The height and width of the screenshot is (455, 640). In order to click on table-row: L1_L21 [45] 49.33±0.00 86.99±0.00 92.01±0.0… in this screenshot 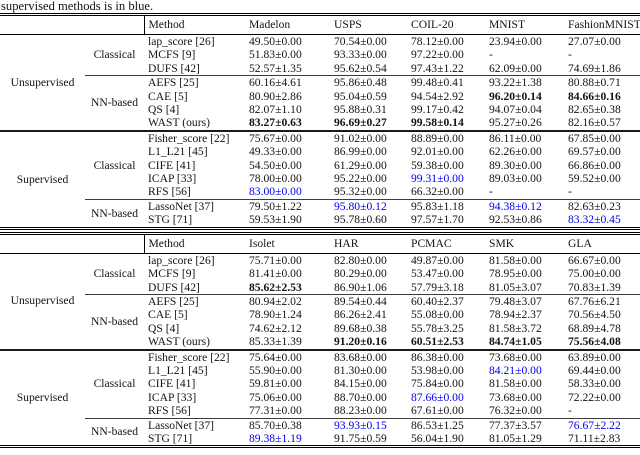, I will do `click(320, 151)`.